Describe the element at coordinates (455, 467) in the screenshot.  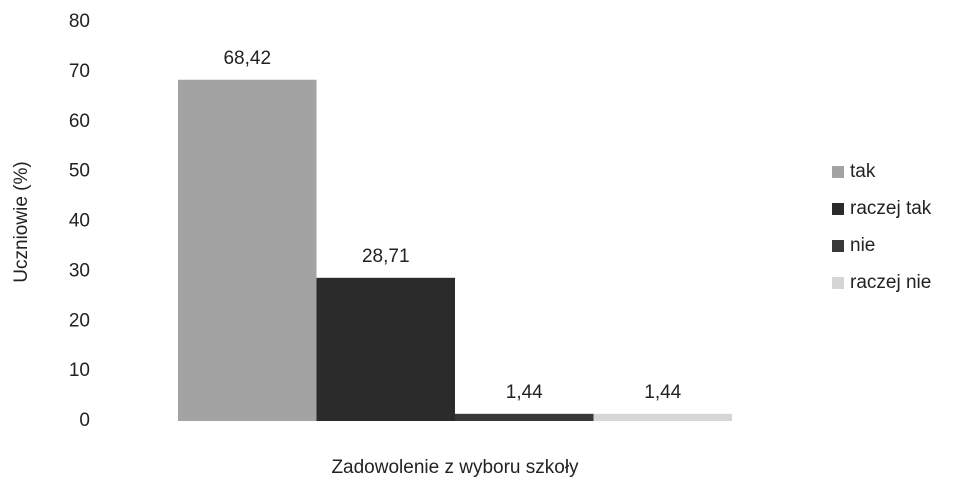
I see `x-axis-label: Zadowolenie z wyboru szkoły` at that location.